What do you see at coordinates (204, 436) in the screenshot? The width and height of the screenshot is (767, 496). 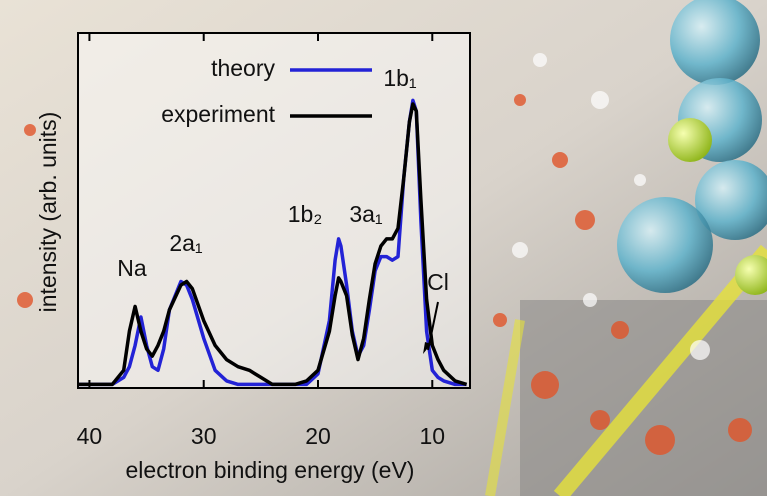 I see `x-tick-label: 30` at bounding box center [204, 436].